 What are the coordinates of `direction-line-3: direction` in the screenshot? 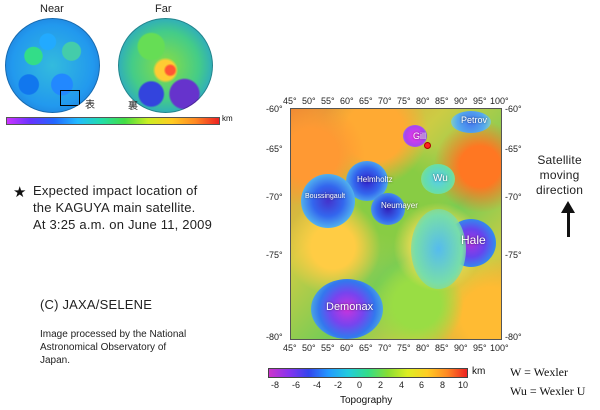 It's located at (560, 190).